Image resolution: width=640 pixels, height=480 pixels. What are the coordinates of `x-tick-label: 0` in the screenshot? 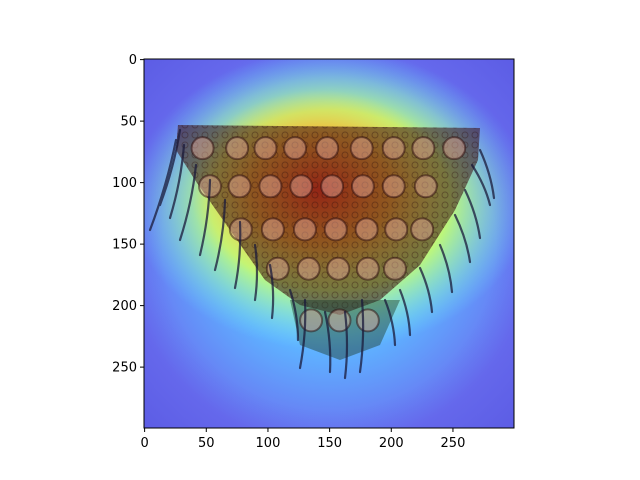 It's located at (144, 443).